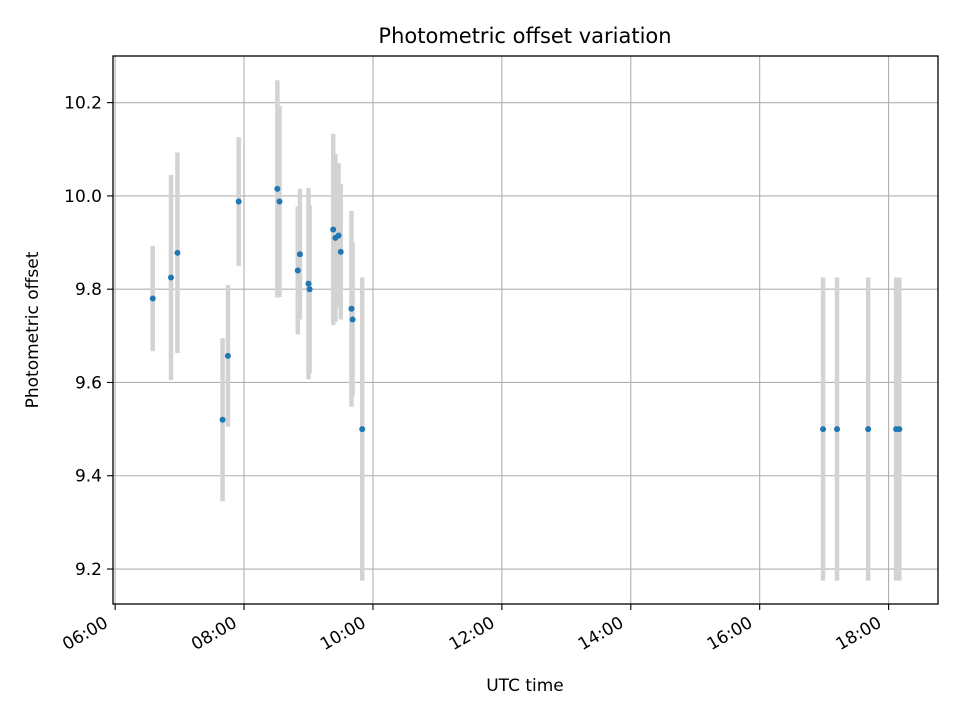  Describe the element at coordinates (88, 290) in the screenshot. I see `y-tick-label: 9.8` at that location.